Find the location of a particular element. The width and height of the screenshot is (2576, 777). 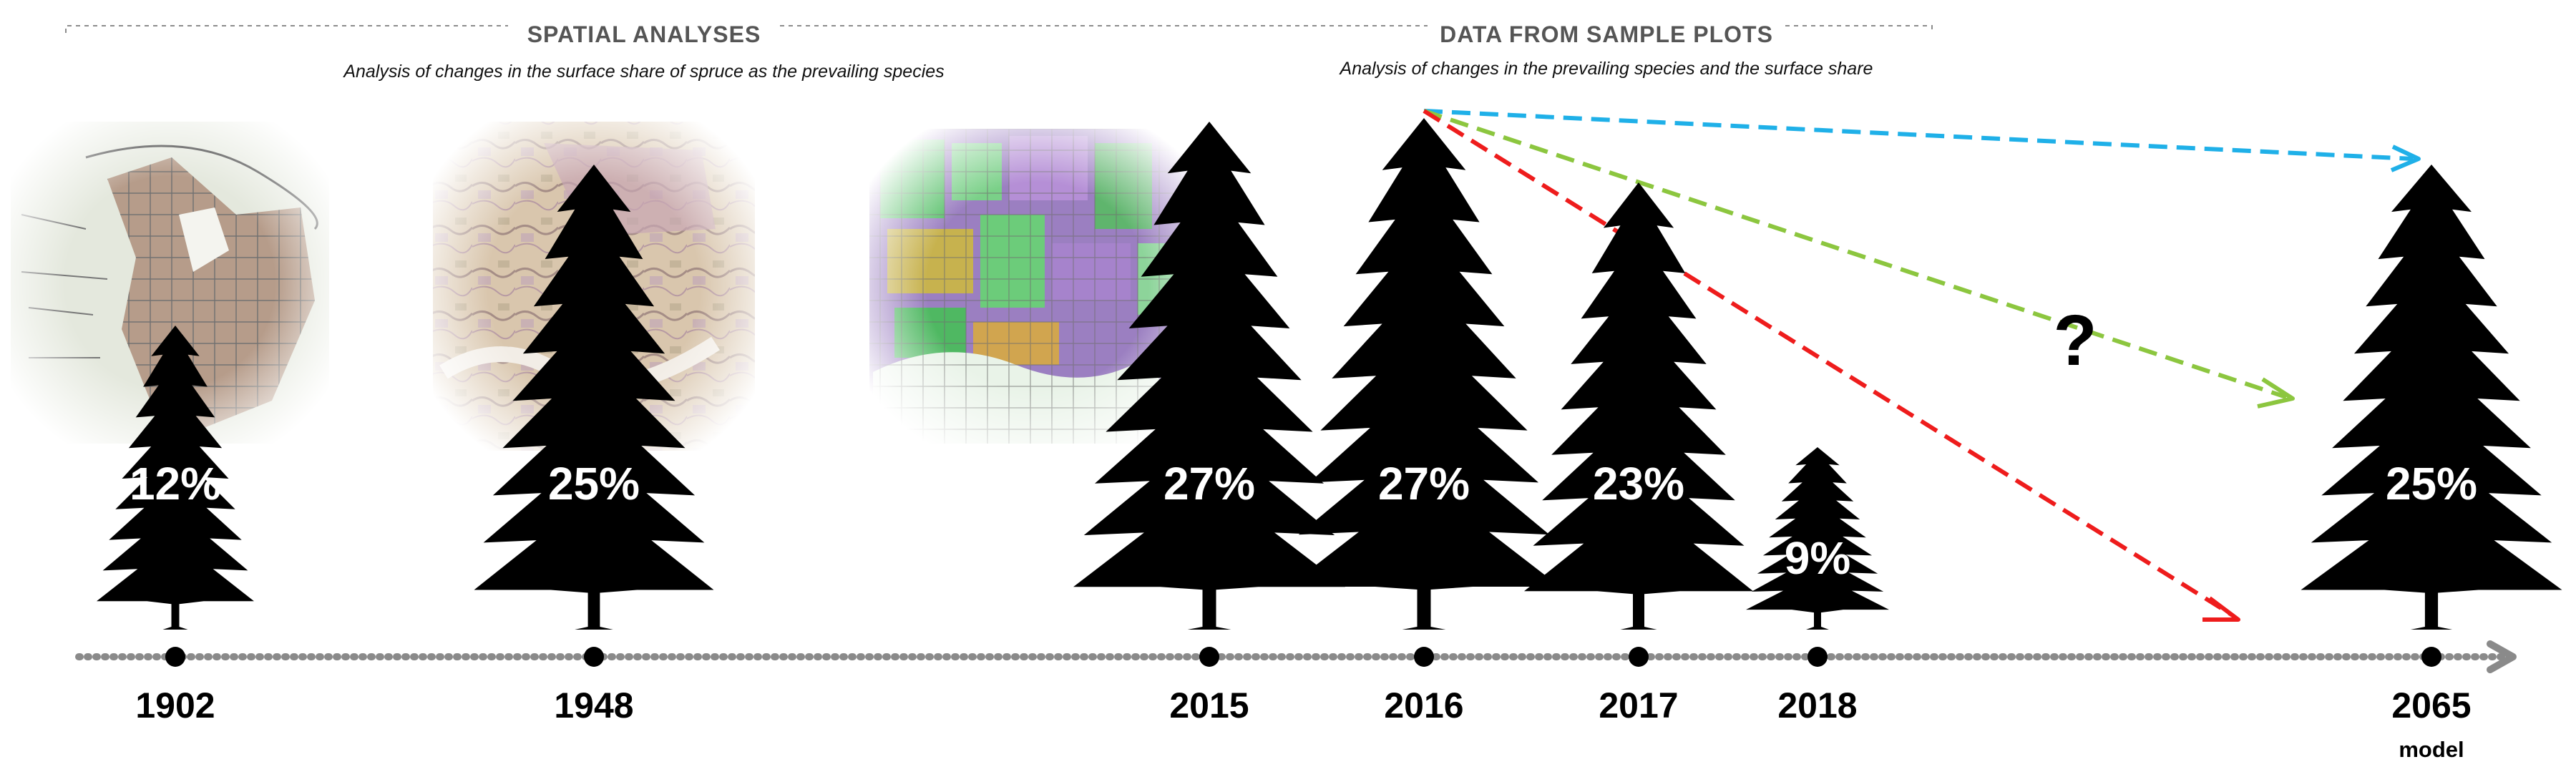

spatial-analyses-title: SPATIAL ANALYSES is located at coordinates (644, 34).